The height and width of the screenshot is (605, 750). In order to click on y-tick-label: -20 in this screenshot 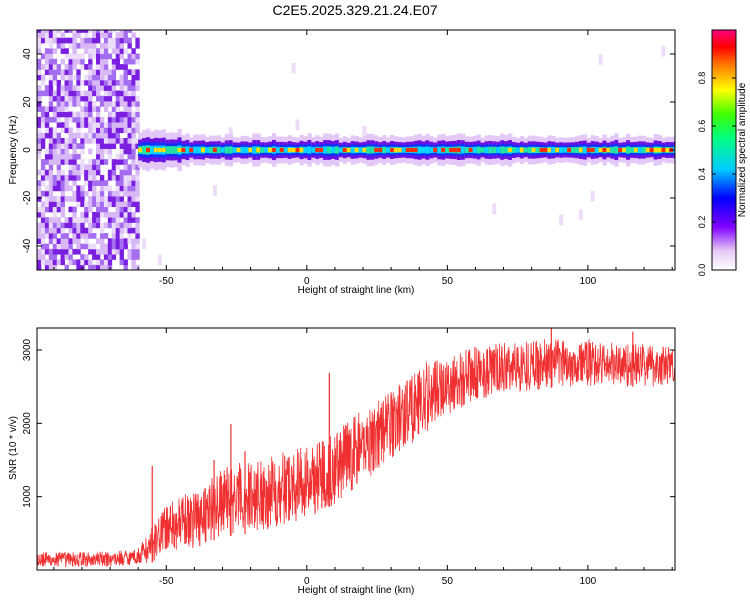, I will do `click(27, 197)`.